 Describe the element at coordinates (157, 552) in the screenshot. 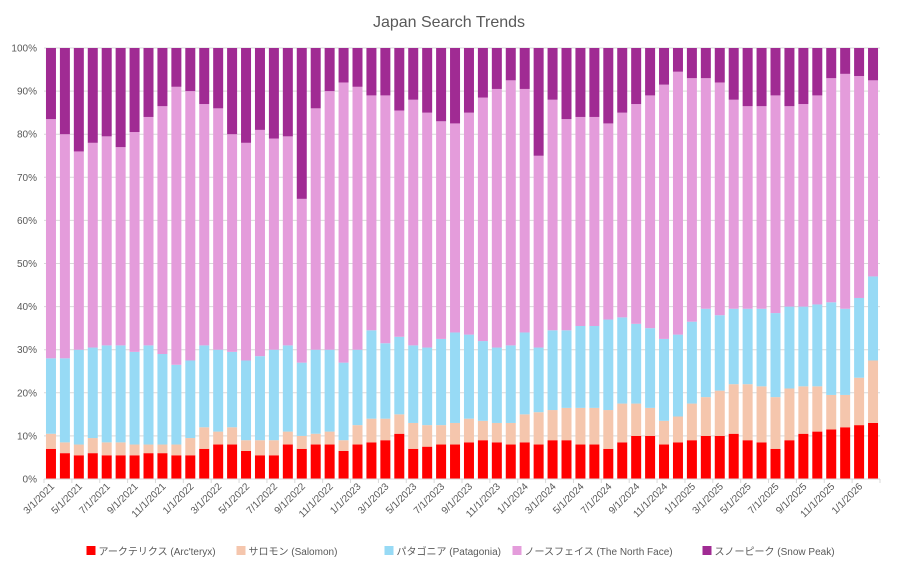

I see `legend-label: アークテリクス (Arc'teryx)` at that location.